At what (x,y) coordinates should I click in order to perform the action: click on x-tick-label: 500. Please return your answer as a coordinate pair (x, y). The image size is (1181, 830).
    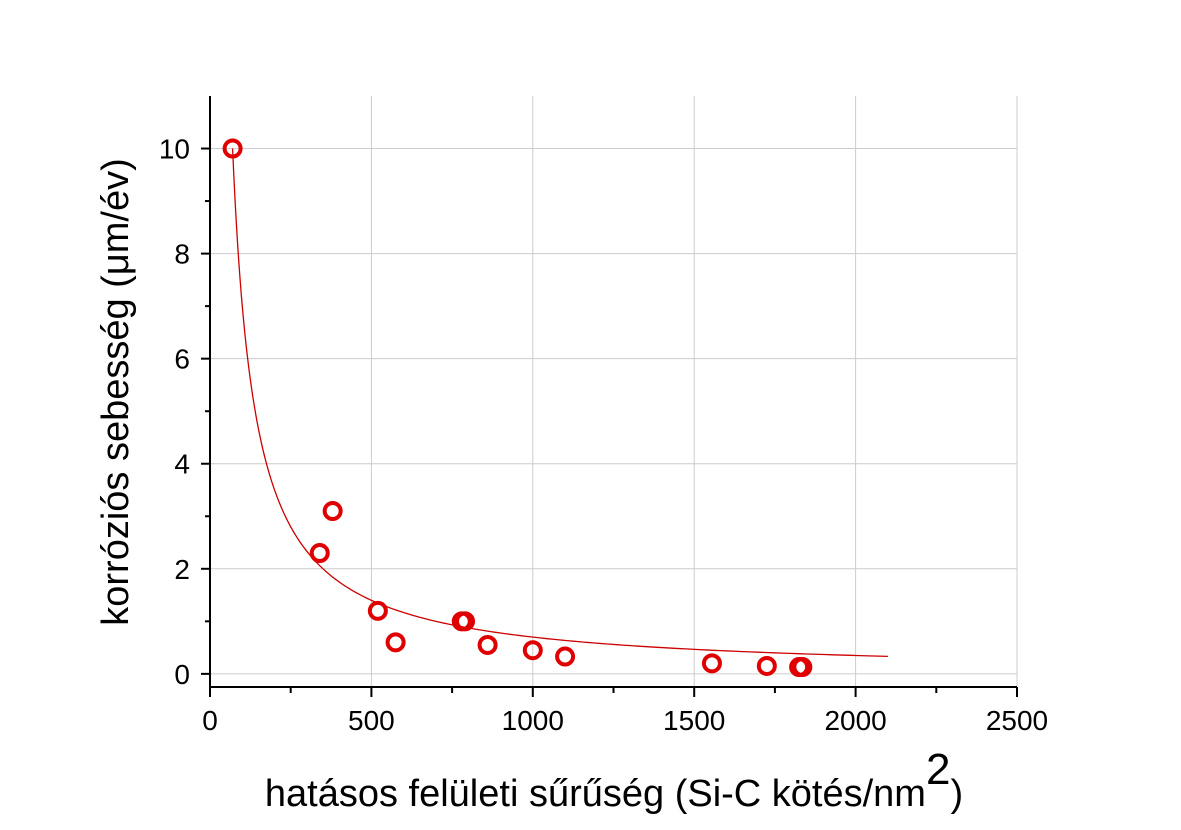
    Looking at the image, I should click on (371, 720).